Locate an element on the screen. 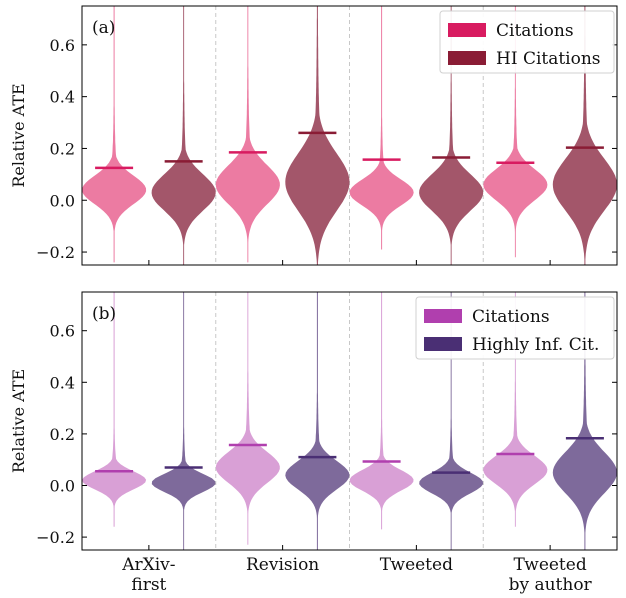 The image size is (626, 598). x-tick-label: first is located at coordinates (148, 585).